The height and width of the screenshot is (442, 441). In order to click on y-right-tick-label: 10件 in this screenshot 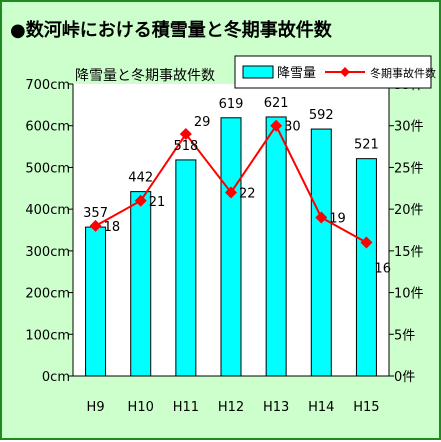, I will do `click(409, 294)`.